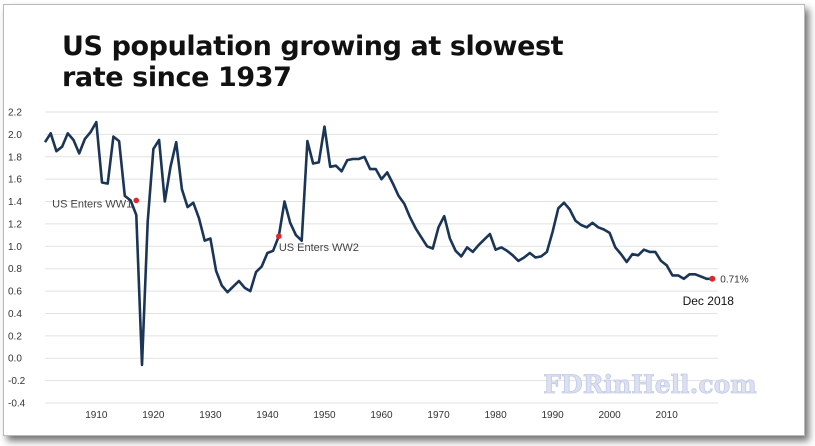 The image size is (815, 446). Describe the element at coordinates (15, 202) in the screenshot. I see `y-tick-label: 1.4` at that location.